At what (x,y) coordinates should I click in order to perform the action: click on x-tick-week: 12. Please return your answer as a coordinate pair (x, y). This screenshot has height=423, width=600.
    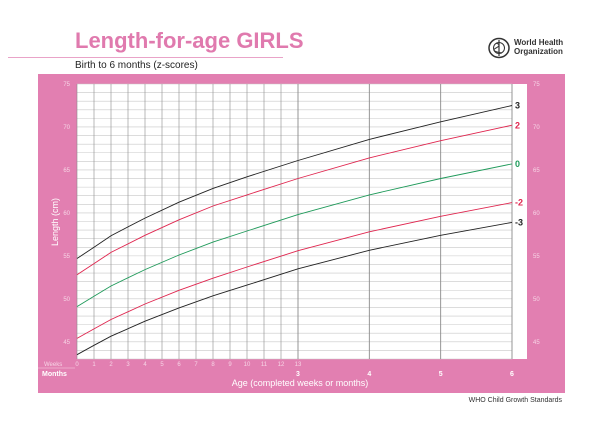
    Looking at the image, I should click on (281, 365).